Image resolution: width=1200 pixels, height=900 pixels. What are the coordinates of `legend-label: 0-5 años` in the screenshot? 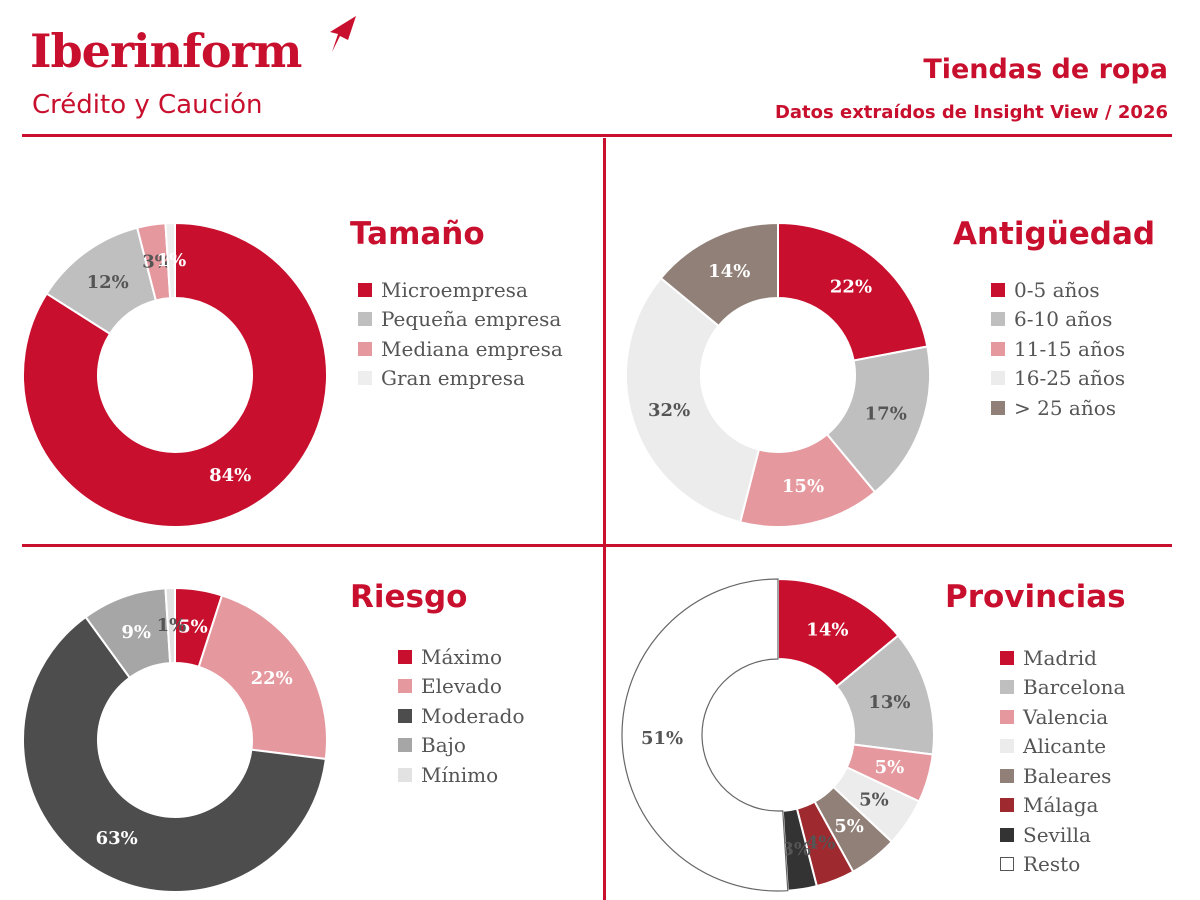 It's located at (1057, 289).